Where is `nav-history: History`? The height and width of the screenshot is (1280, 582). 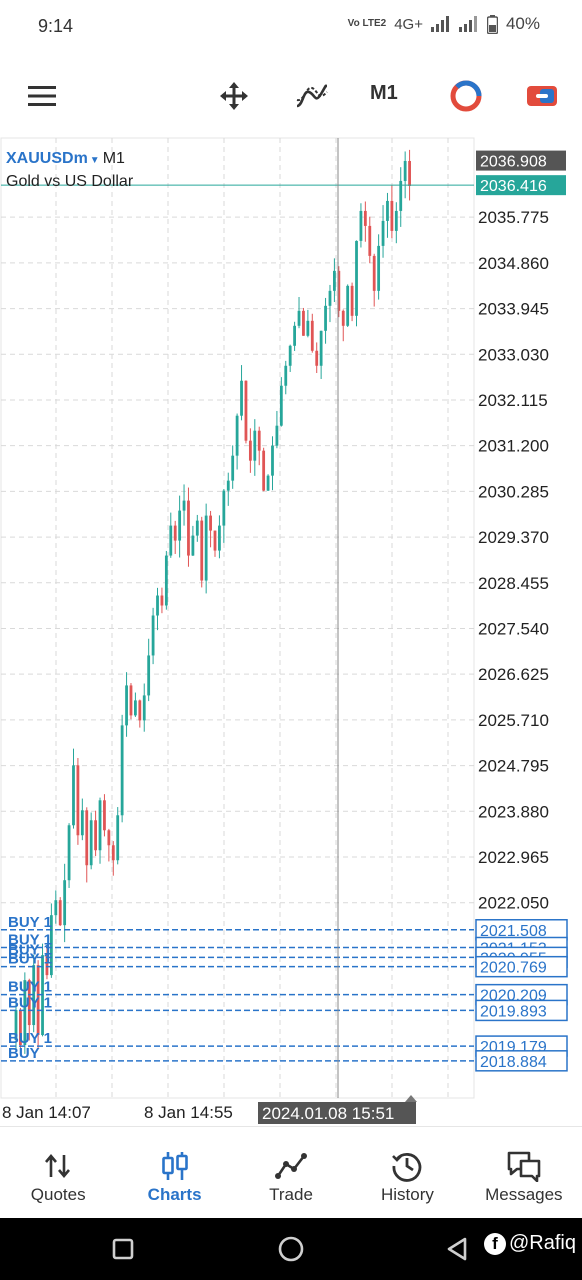 nav-history: History is located at coordinates (407, 1172).